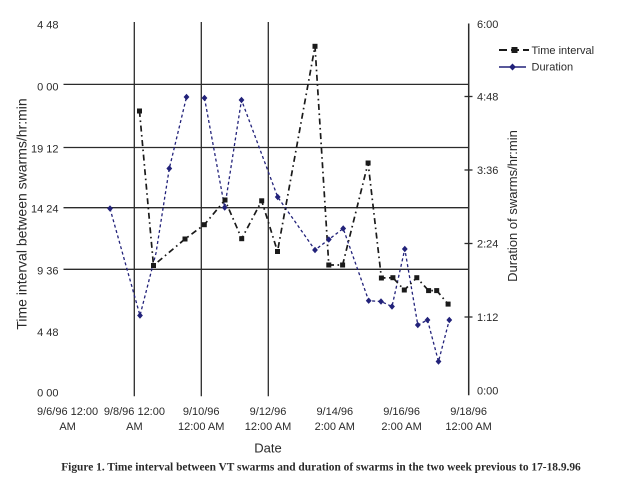 The height and width of the screenshot is (480, 640). What do you see at coordinates (45, 150) in the screenshot?
I see `svg-text: 19 12` at bounding box center [45, 150].